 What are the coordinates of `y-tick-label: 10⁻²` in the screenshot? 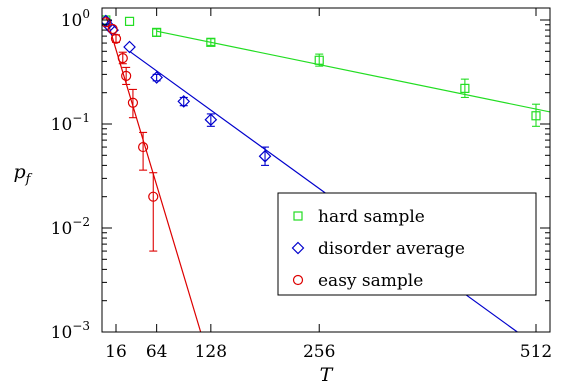 It's located at (70, 227).